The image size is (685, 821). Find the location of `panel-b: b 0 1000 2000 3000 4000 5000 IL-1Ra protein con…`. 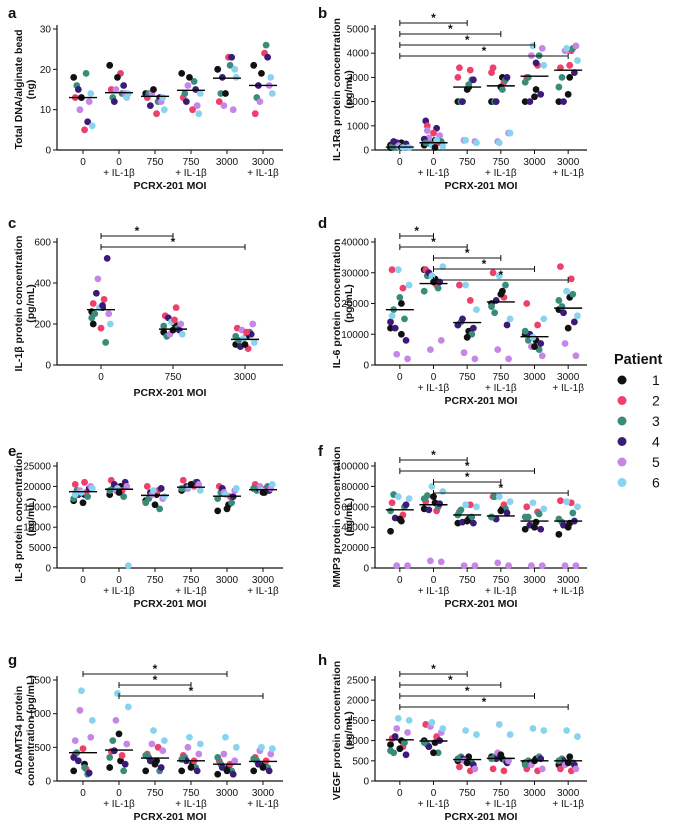

panel-b: b 0 1000 2000 3000 4000 5000 IL-1Ra protein con… is located at coordinates (452, 98).